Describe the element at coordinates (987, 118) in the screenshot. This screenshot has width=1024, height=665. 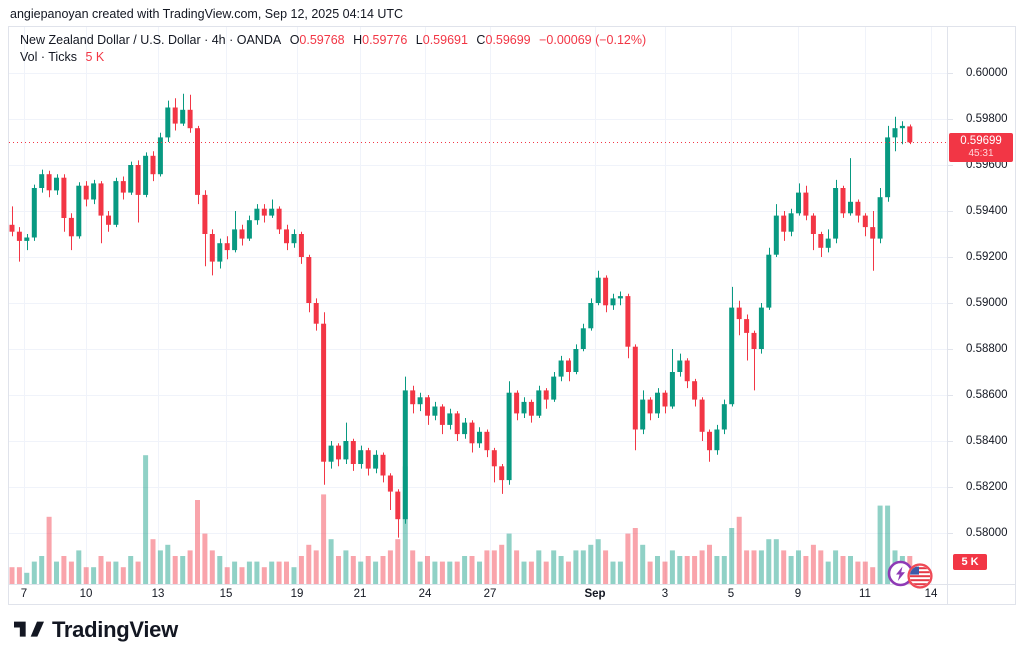
I see `price-tick-label: 0.59800` at that location.